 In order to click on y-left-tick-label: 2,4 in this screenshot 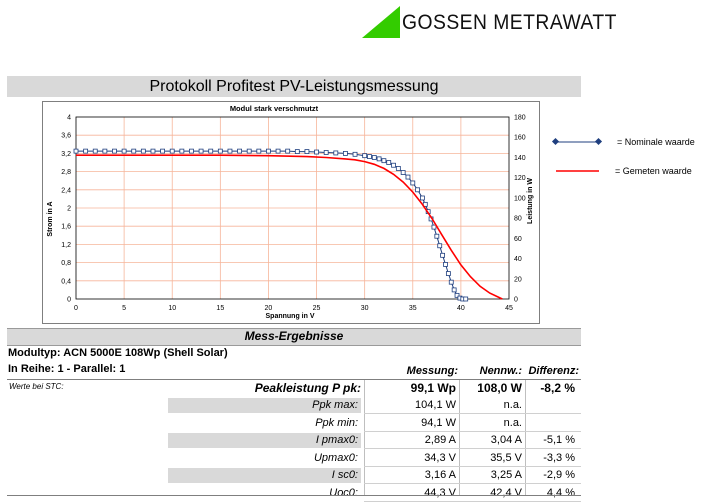, I will do `click(66, 190)`.